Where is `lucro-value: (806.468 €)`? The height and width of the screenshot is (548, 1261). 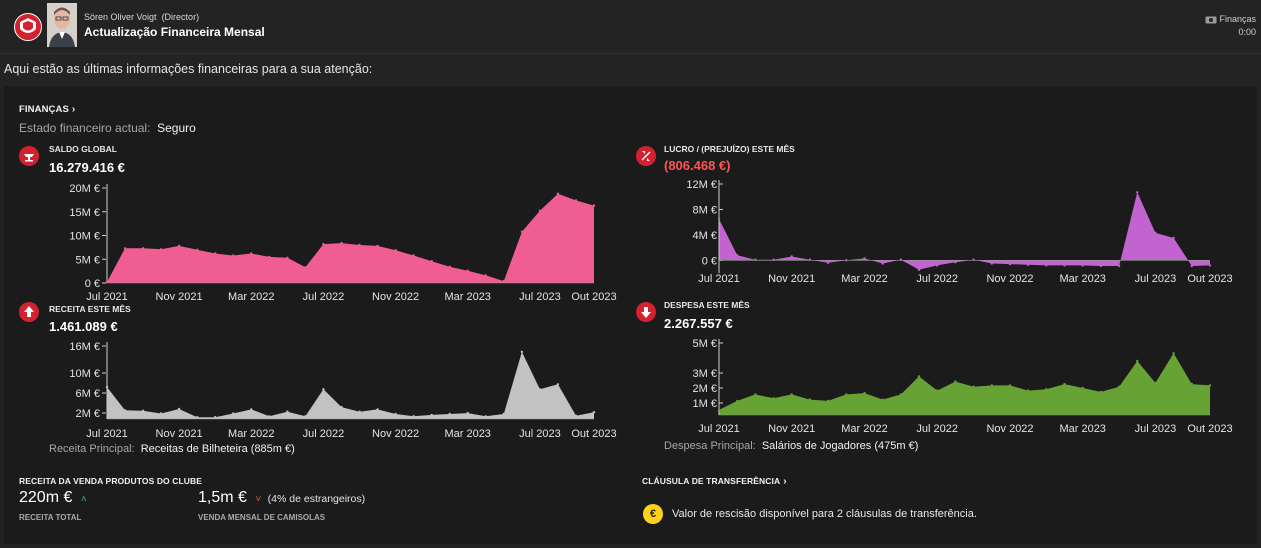
lucro-value: (806.468 €) is located at coordinates (697, 165).